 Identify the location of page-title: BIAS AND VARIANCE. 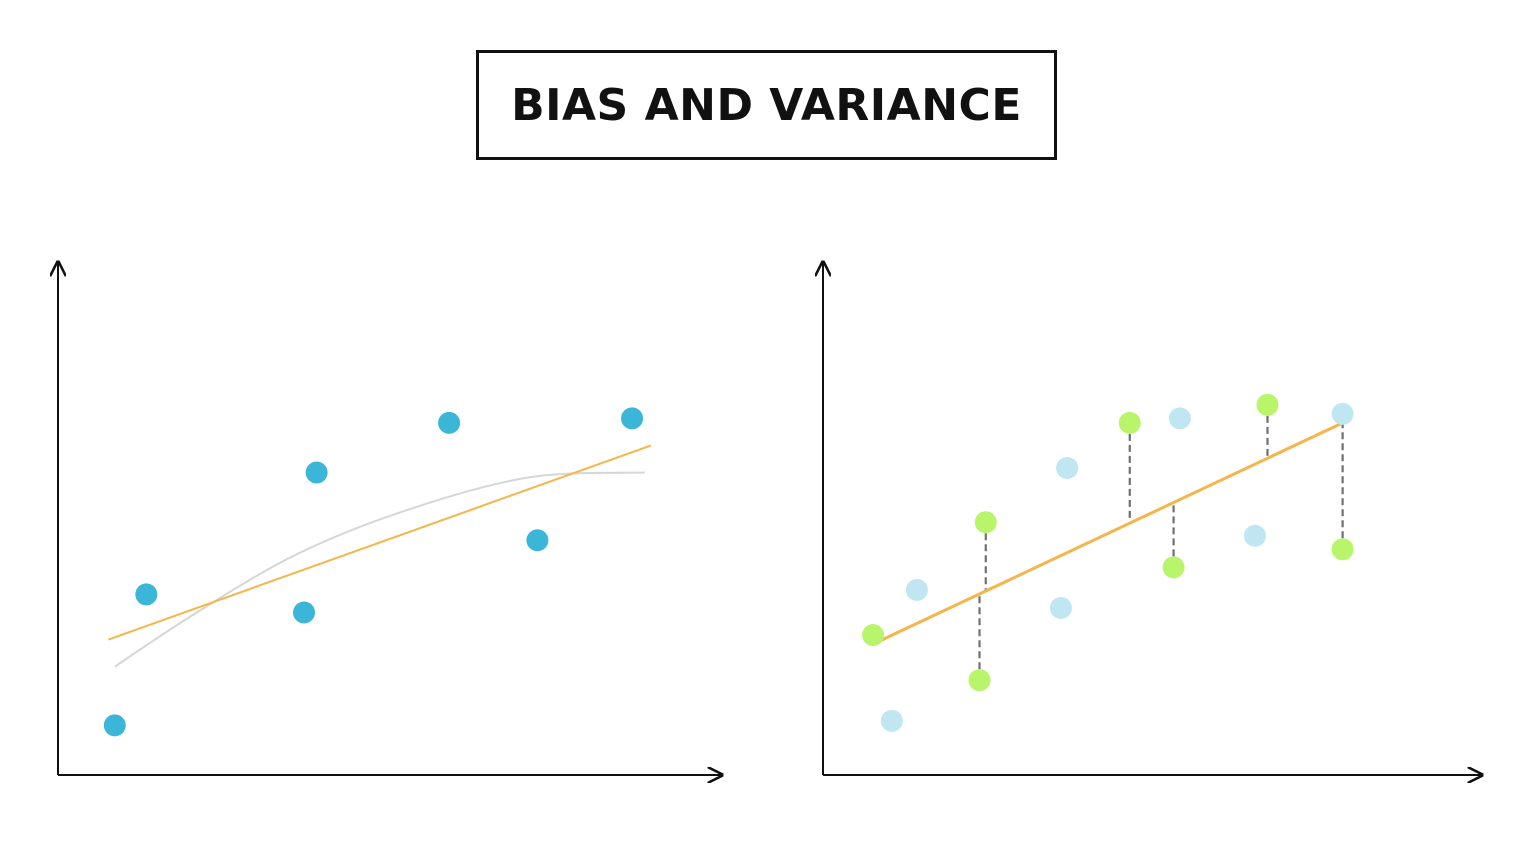
(766, 105).